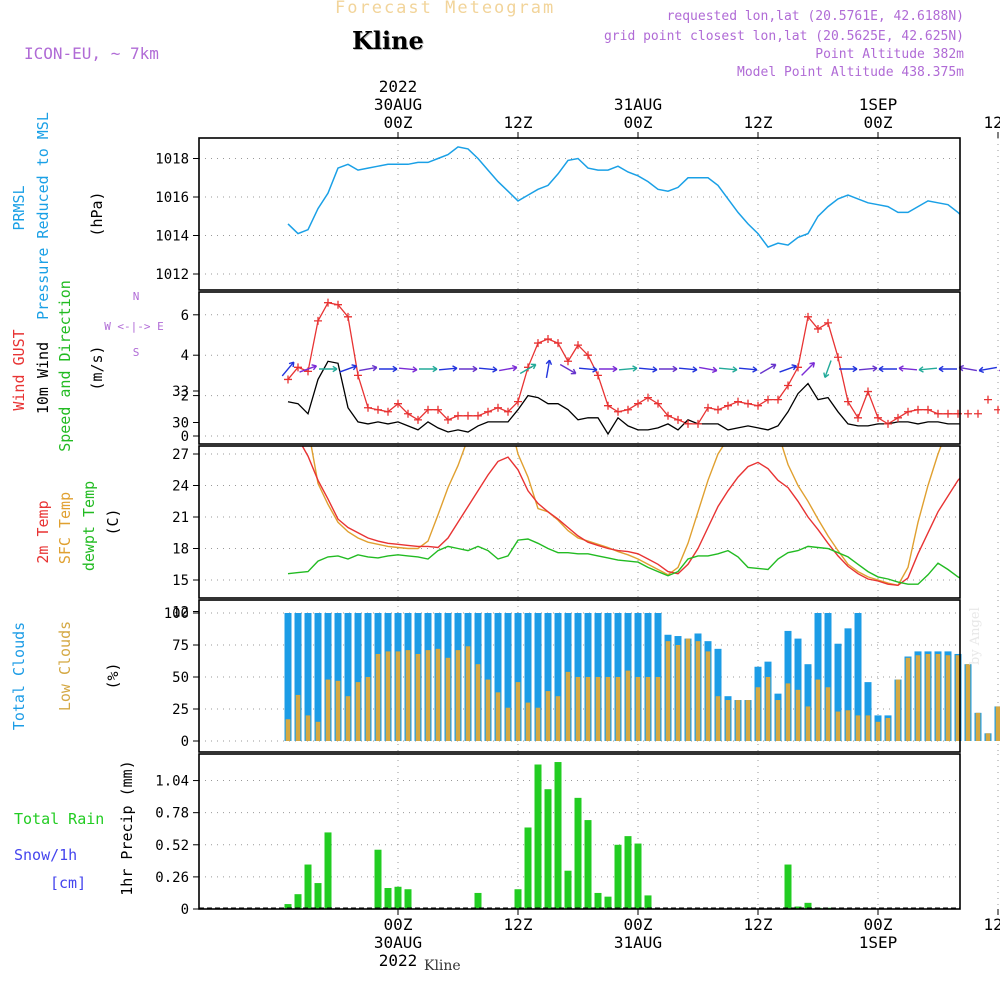 The height and width of the screenshot is (1000, 1000). I want to click on temp-ytick-label: 30, so click(180, 424).